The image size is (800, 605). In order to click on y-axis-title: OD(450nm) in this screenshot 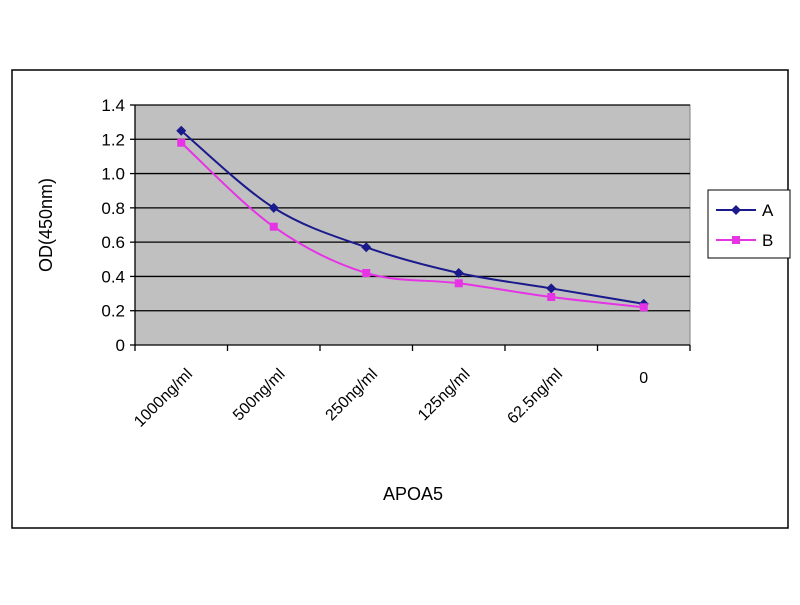, I will do `click(46, 225)`.